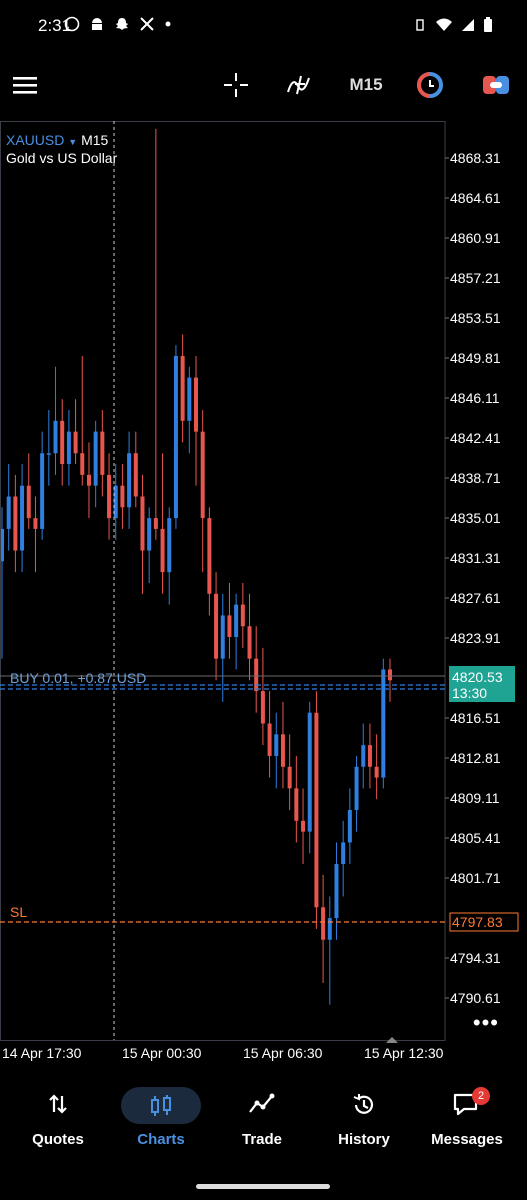 The width and height of the screenshot is (527, 1200). What do you see at coordinates (168, 24) in the screenshot?
I see `dot-icon` at bounding box center [168, 24].